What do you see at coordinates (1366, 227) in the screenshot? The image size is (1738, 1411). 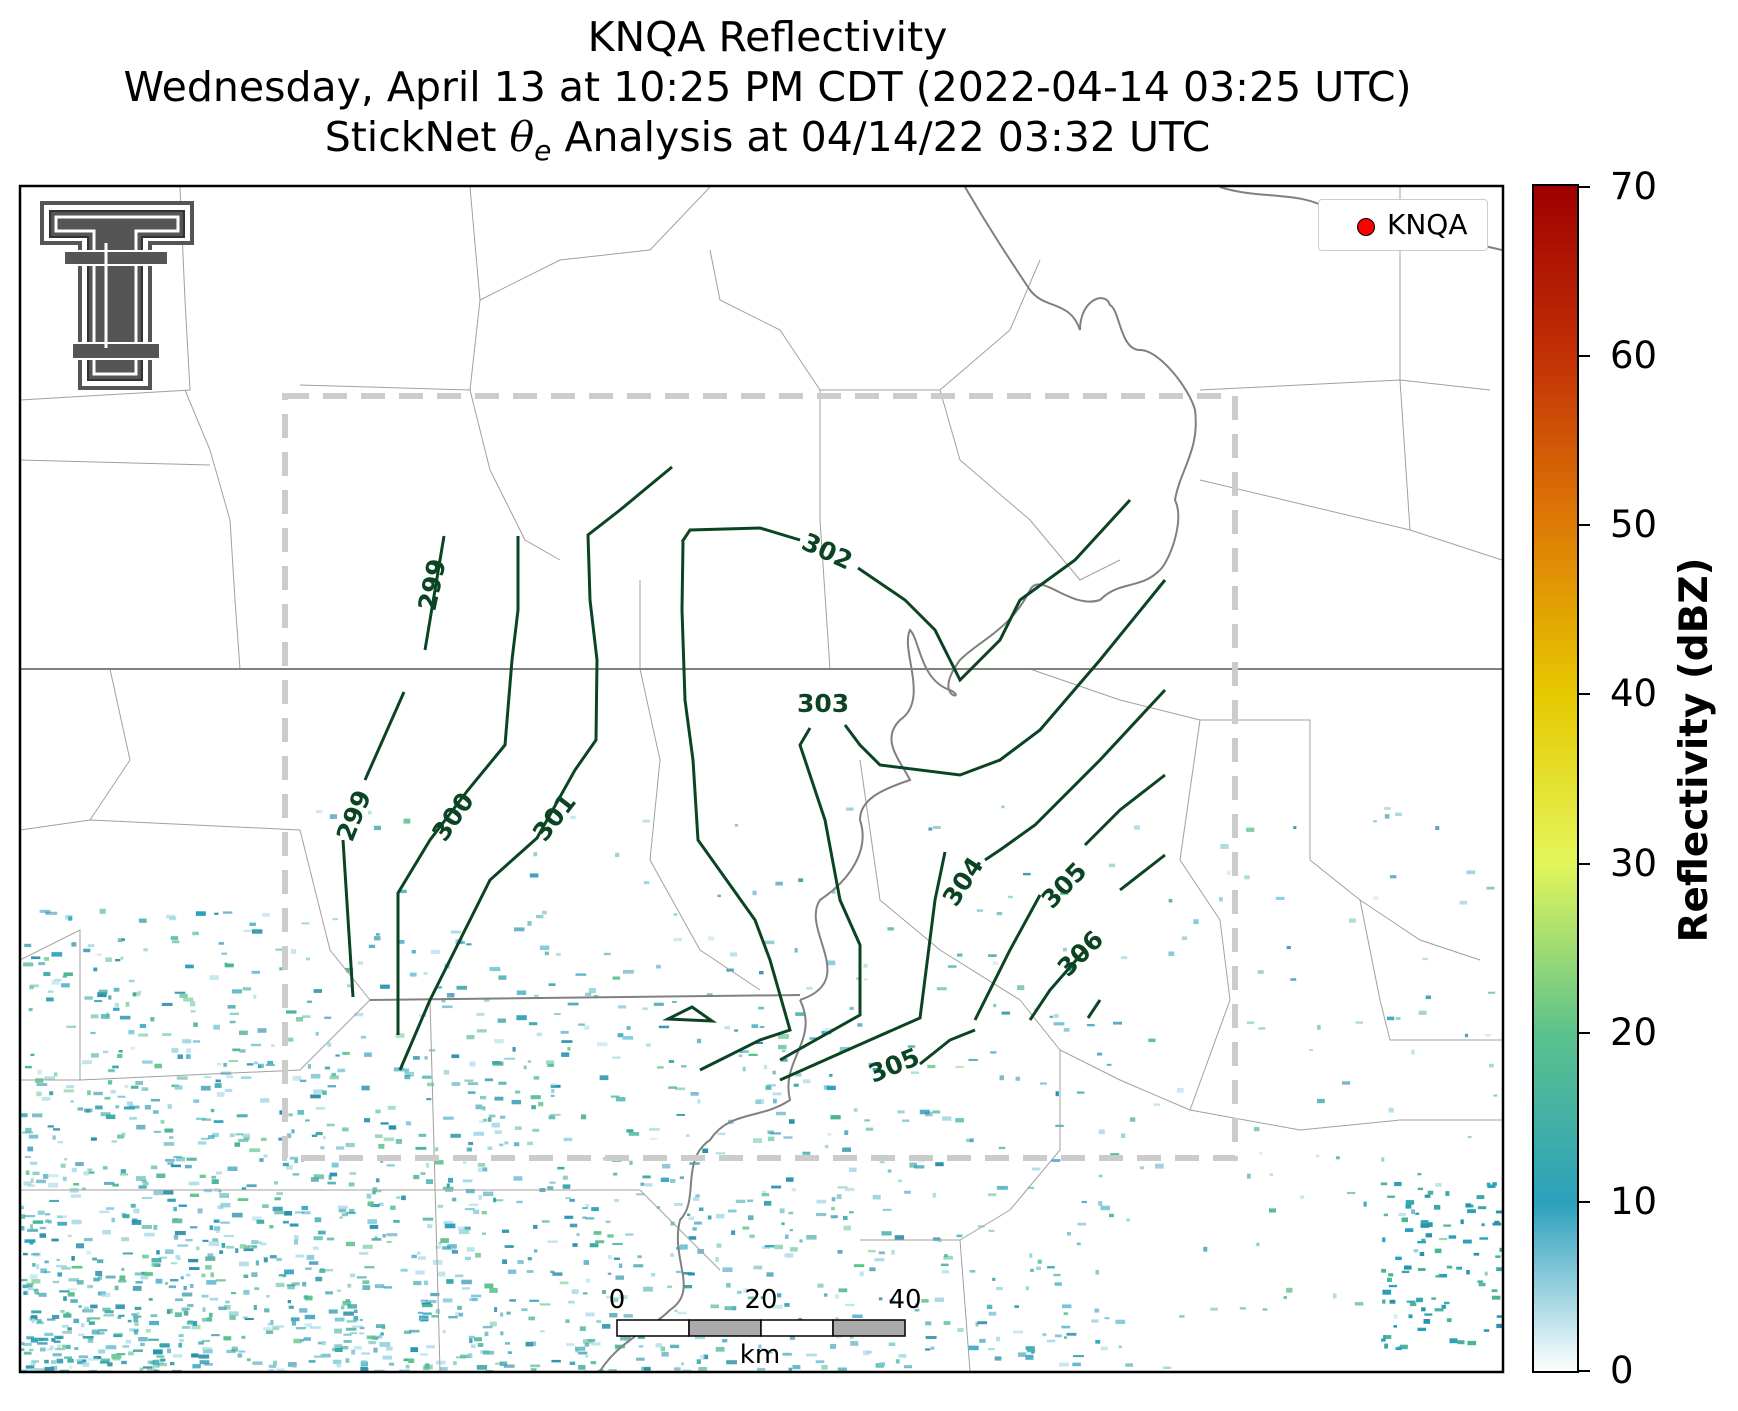 I see `radar-site-marker-icon` at bounding box center [1366, 227].